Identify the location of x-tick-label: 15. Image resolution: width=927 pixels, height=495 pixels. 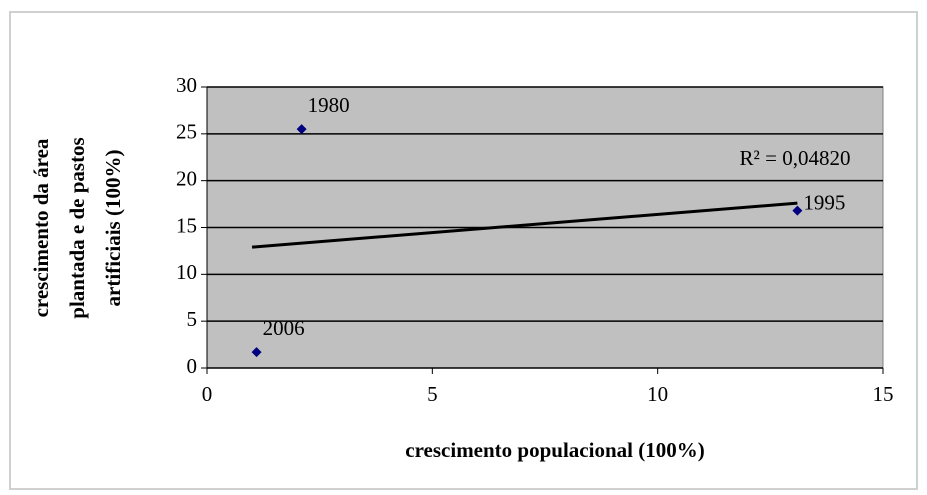
(883, 394).